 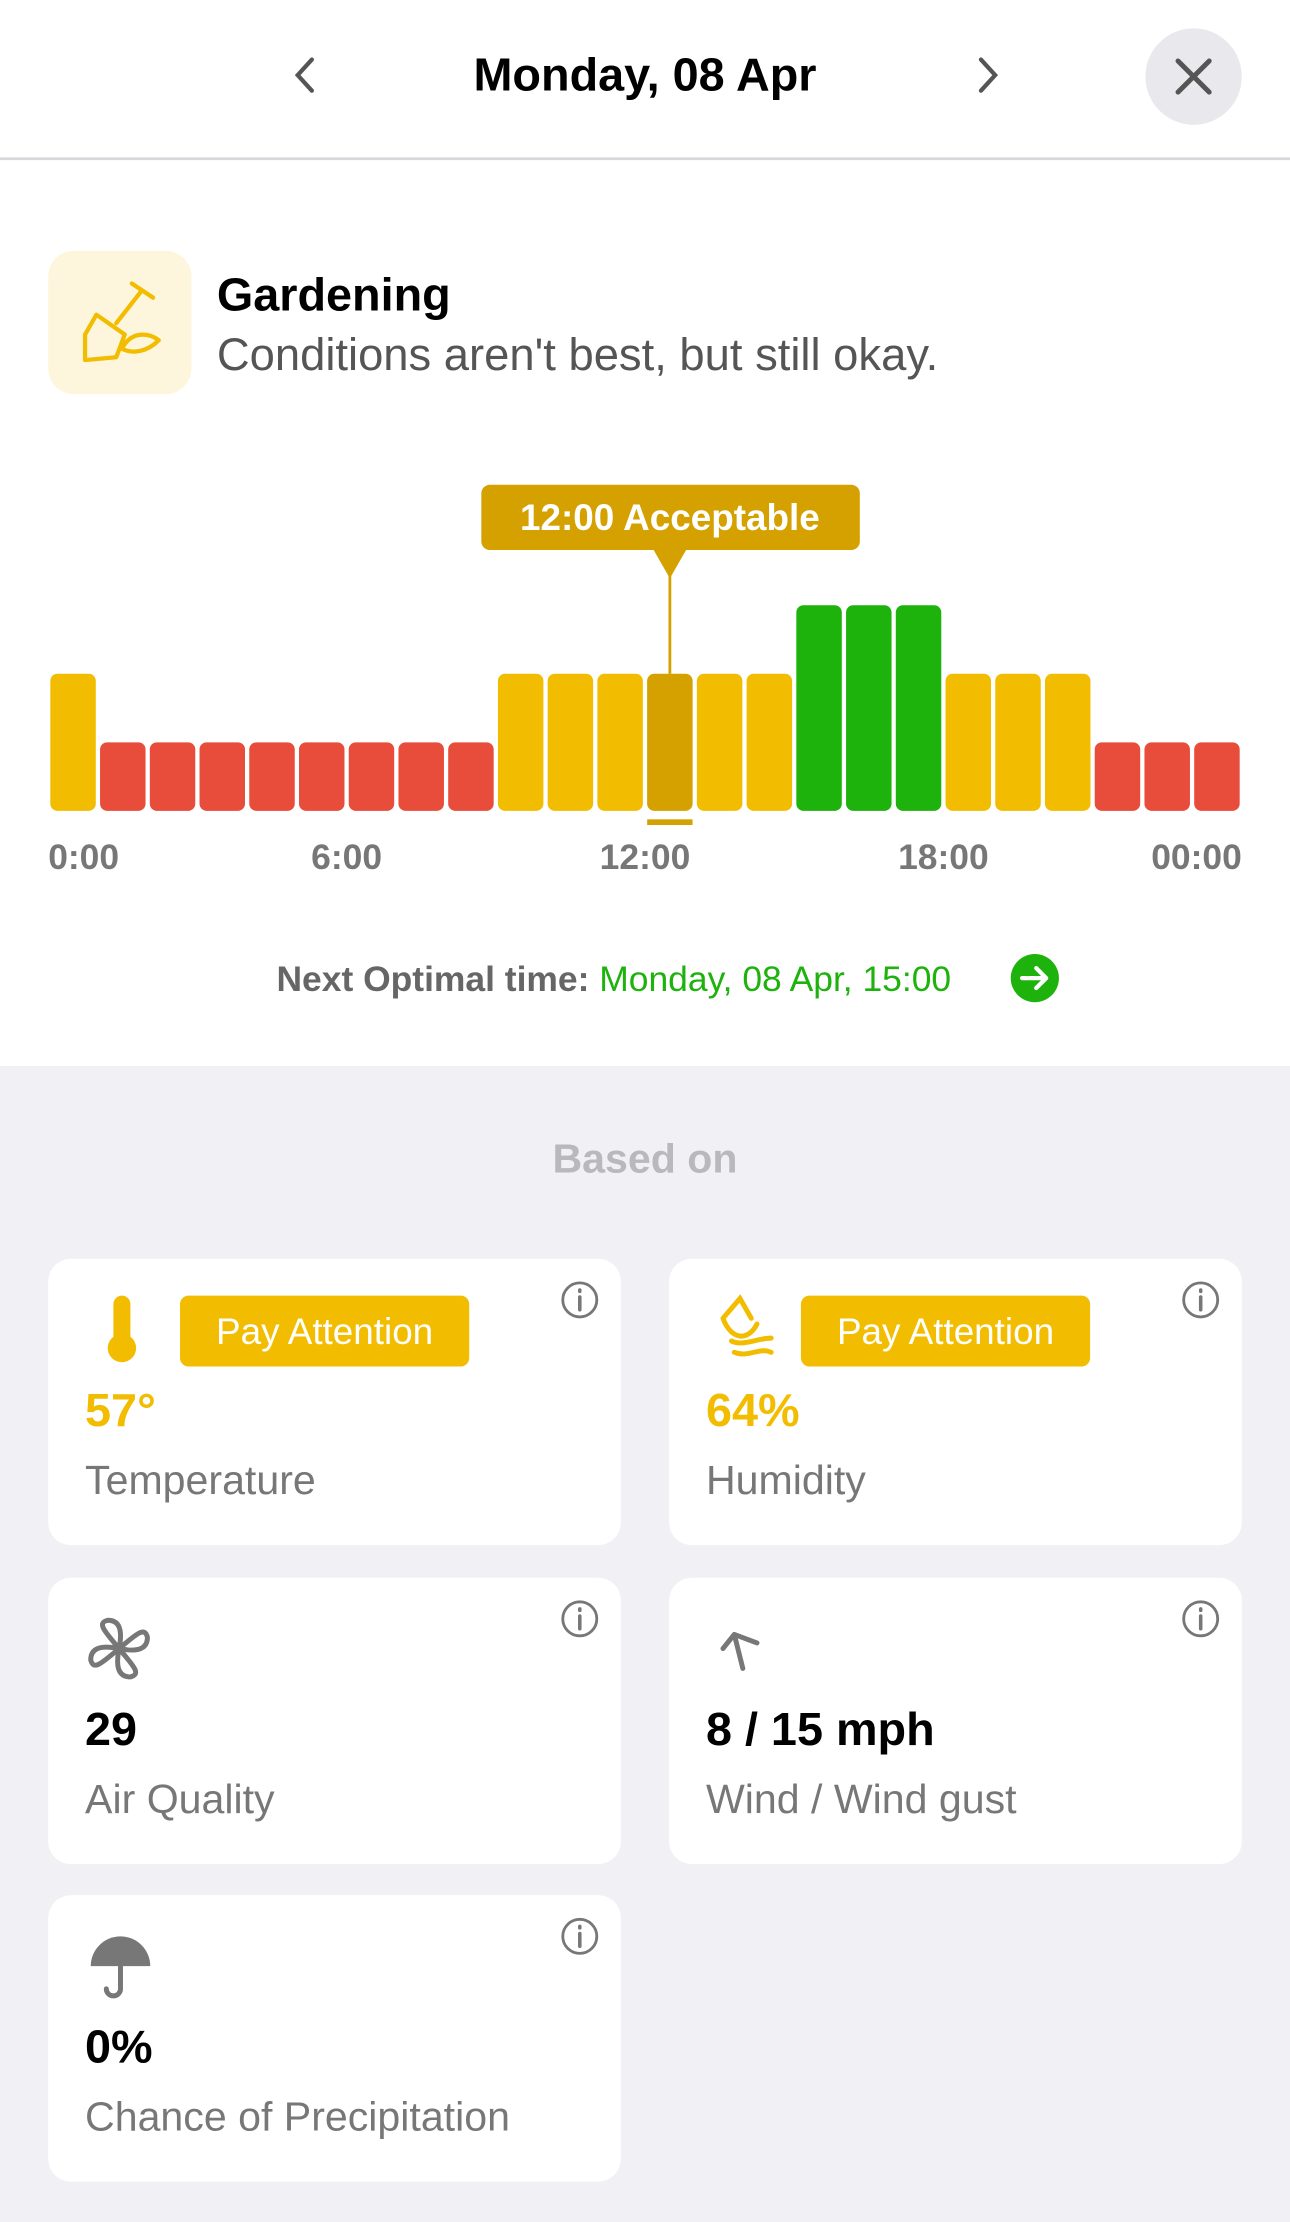 I want to click on factor-card: 8 / 15 mph Wind / Wind gust, so click(x=955, y=1721).